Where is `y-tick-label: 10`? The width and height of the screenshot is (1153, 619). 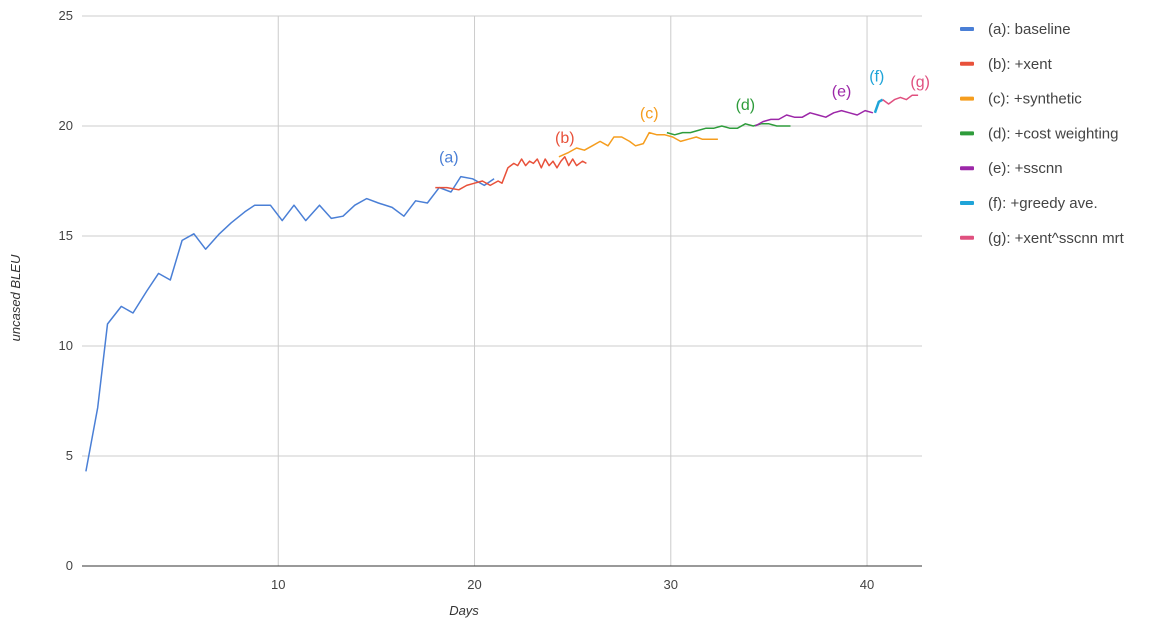
y-tick-label: 10 is located at coordinates (66, 345).